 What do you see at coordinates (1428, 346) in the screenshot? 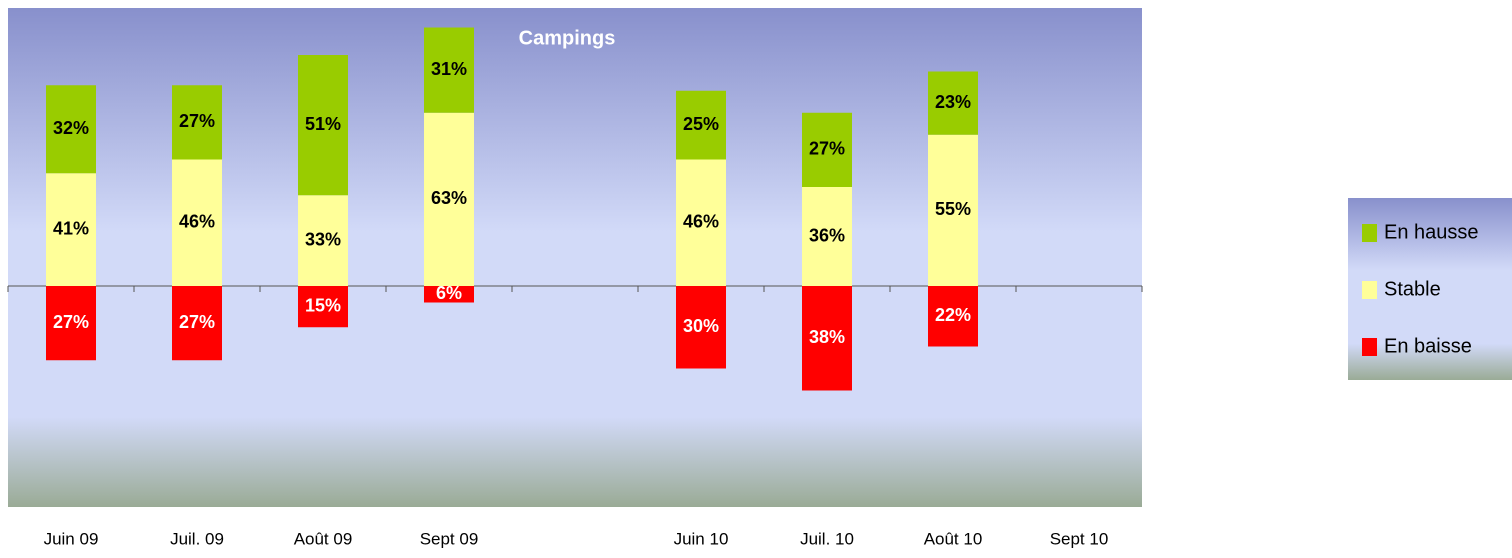
I see `legend-label: En baisse` at bounding box center [1428, 346].